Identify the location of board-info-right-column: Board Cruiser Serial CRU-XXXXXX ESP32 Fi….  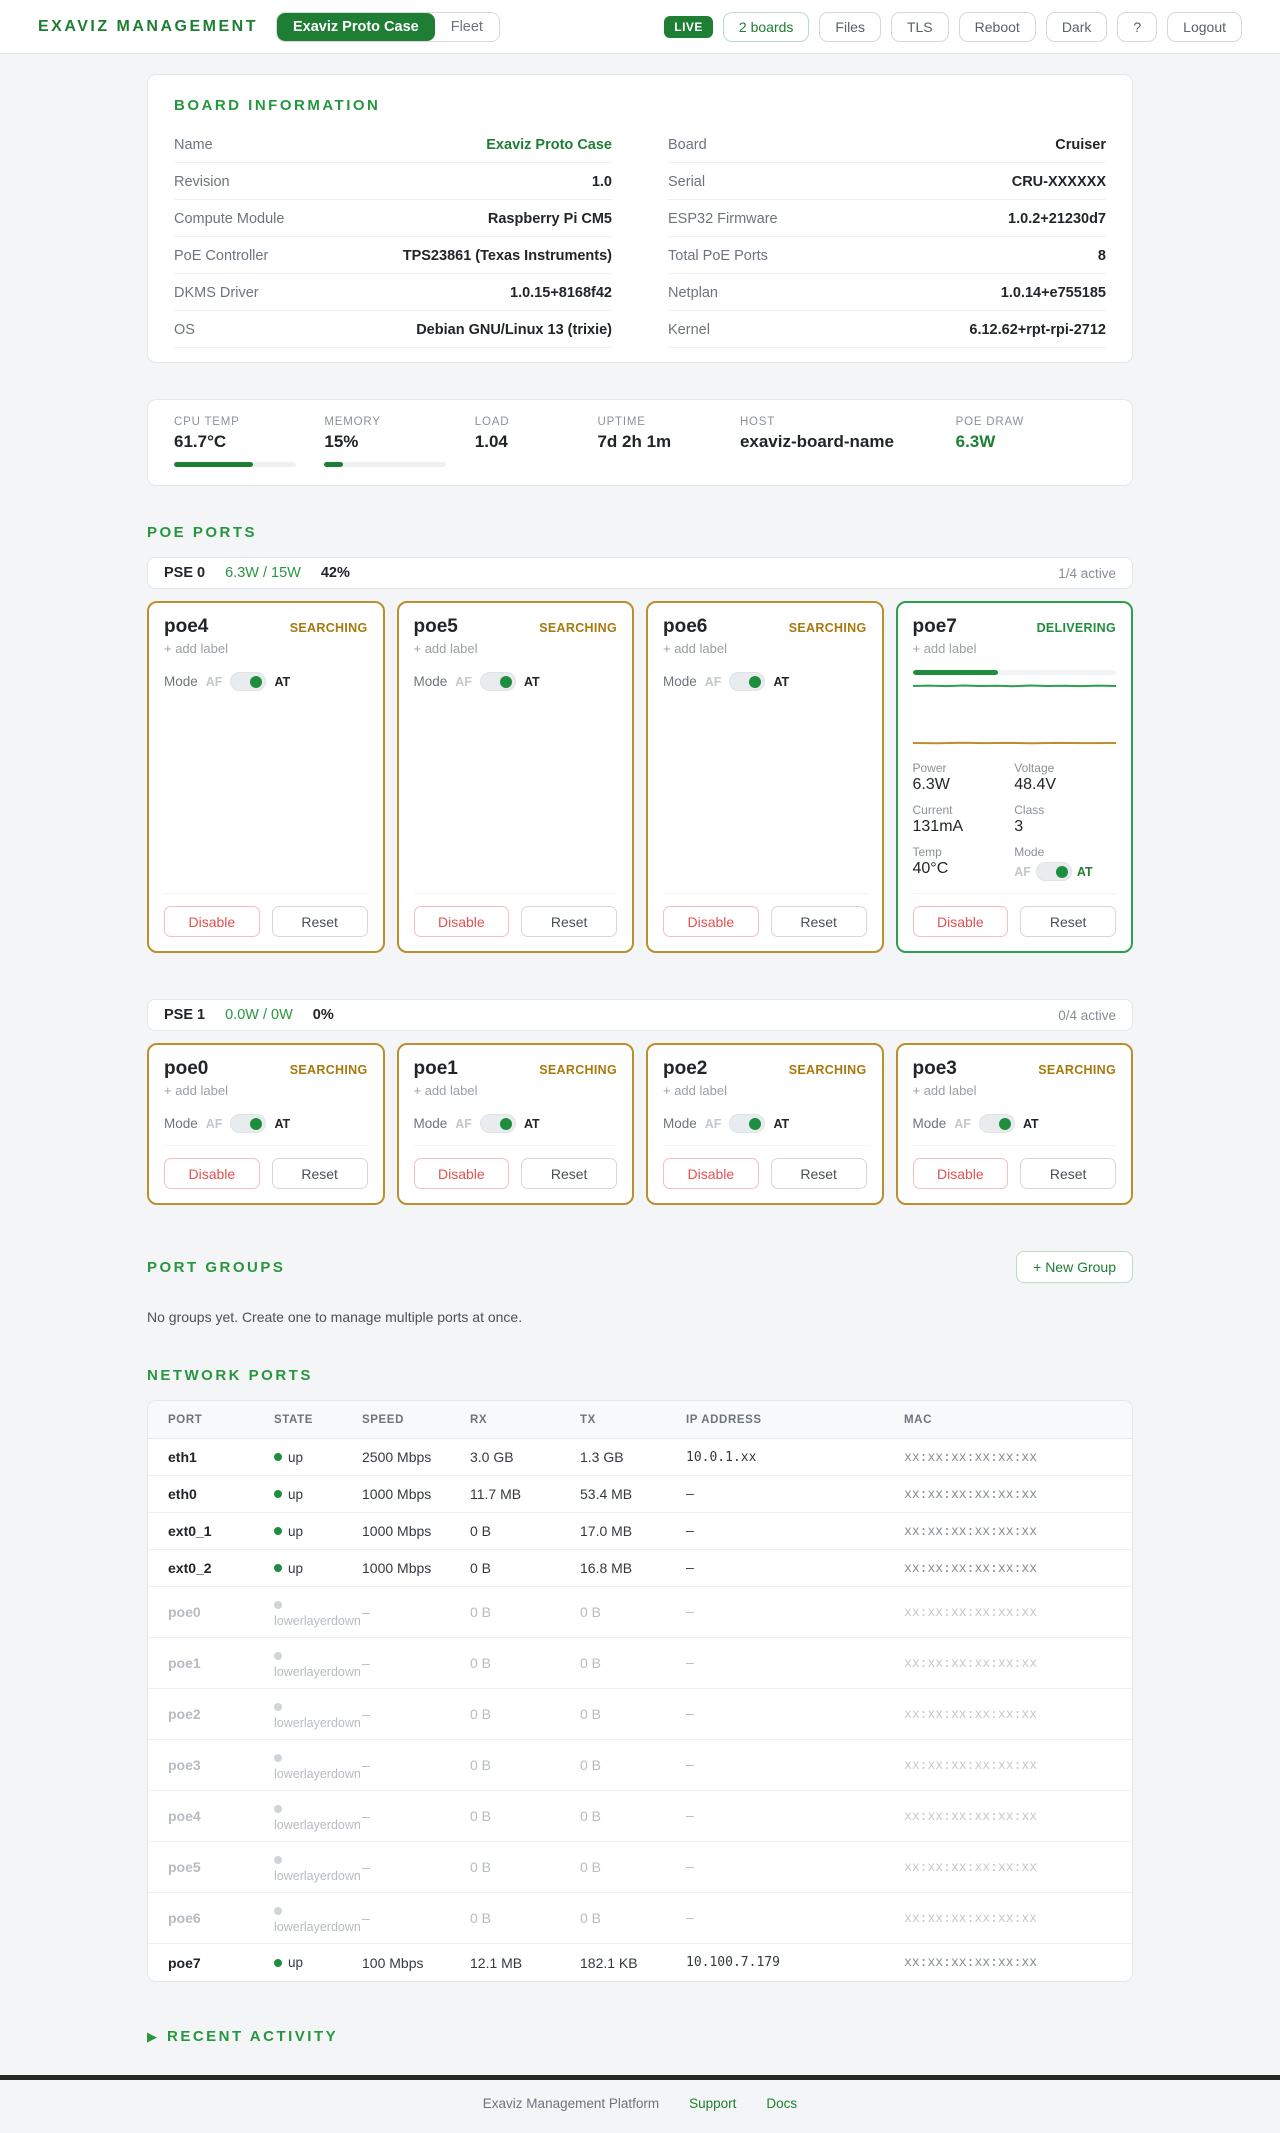
(887, 237).